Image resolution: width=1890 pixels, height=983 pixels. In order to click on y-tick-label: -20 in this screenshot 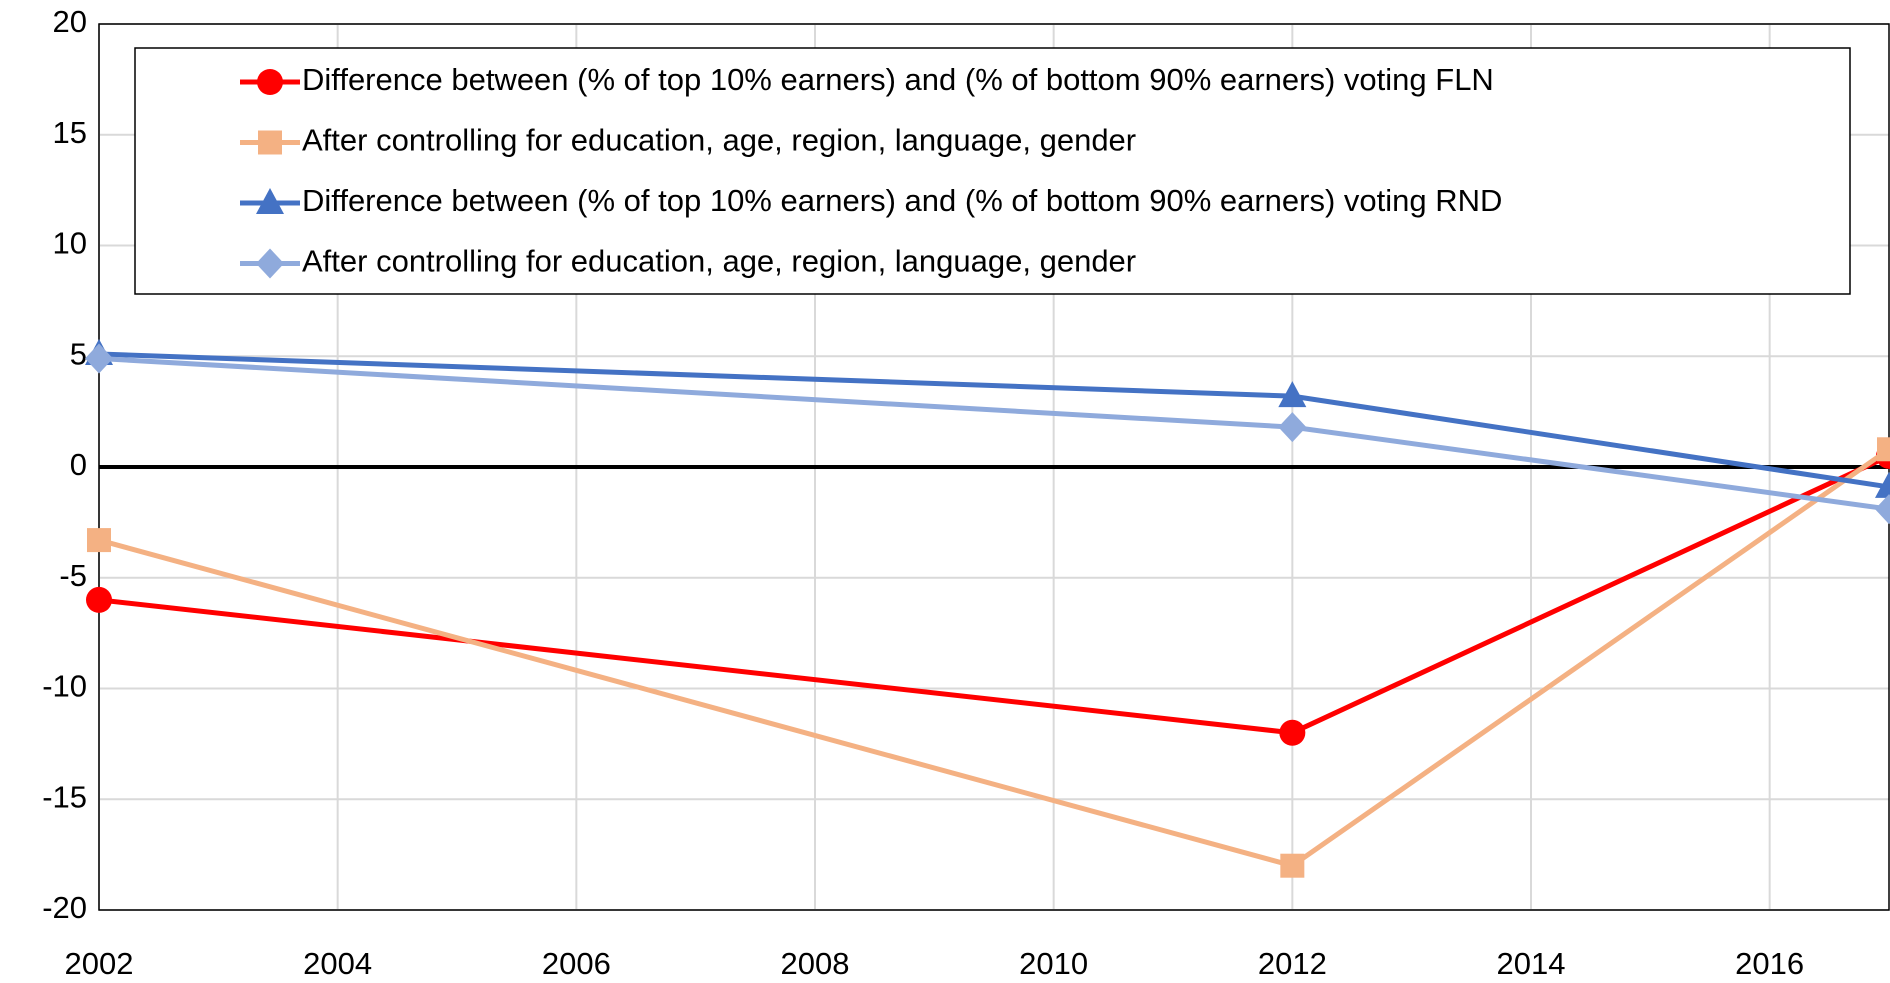, I will do `click(64, 907)`.